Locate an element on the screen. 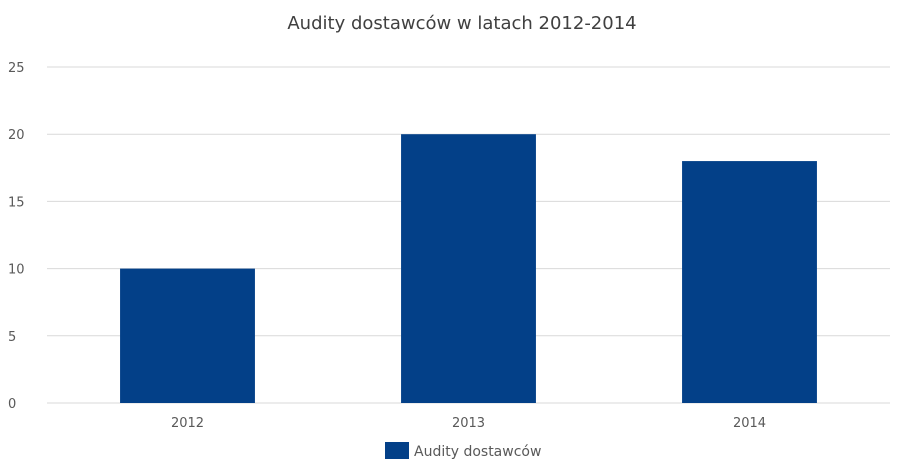 The width and height of the screenshot is (907, 459). x-axis-ticks: 2012 2013 2014 is located at coordinates (468, 423).